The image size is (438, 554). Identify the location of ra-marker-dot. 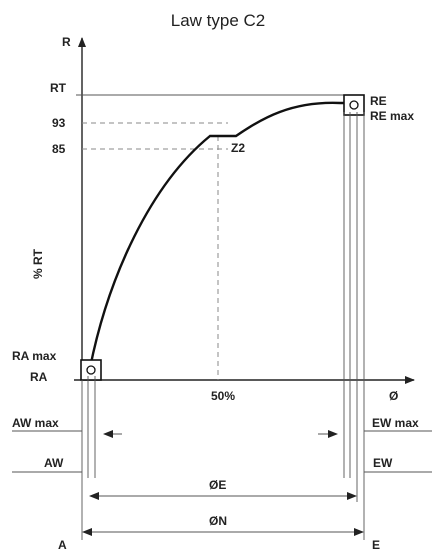
(91, 370).